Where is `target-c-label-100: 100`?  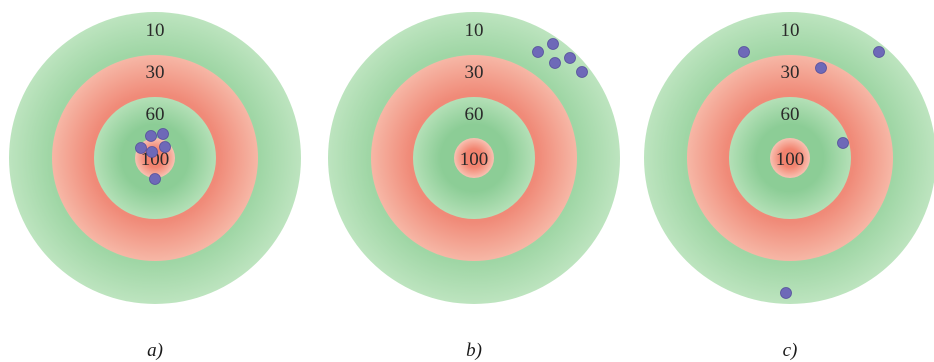 target-c-label-100: 100 is located at coordinates (790, 159).